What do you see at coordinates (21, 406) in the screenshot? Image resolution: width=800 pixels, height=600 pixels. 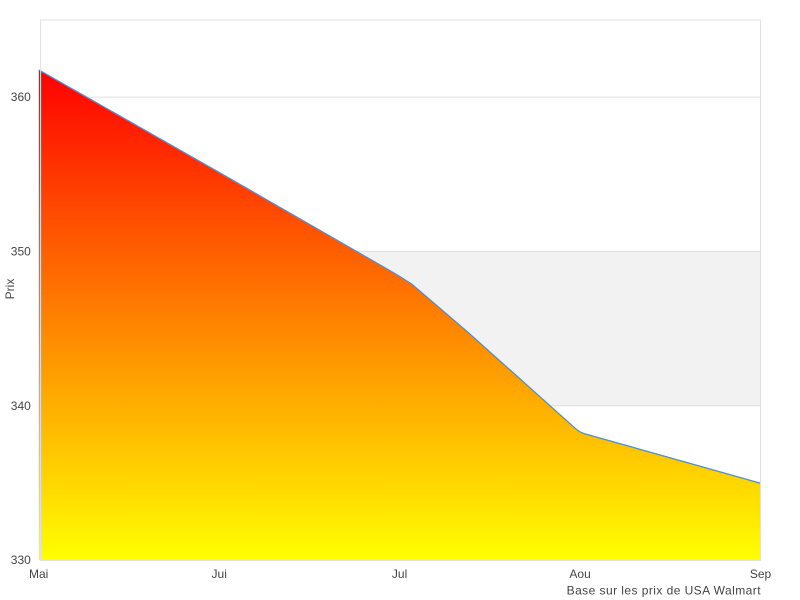 I see `svg-text: 340` at bounding box center [21, 406].